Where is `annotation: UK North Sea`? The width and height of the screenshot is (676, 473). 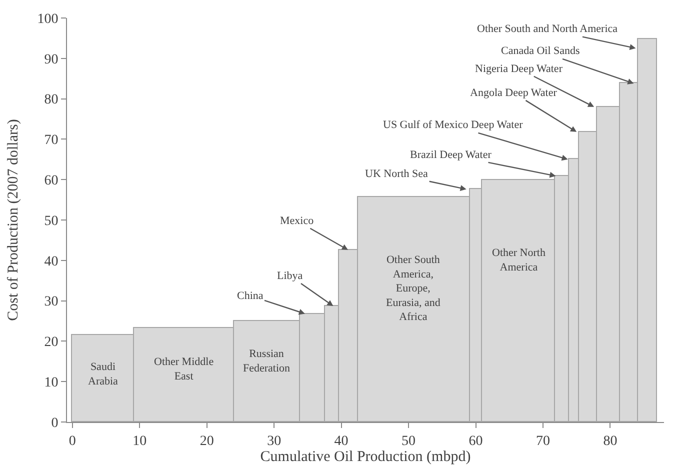 annotation: UK North Sea is located at coordinates (396, 174).